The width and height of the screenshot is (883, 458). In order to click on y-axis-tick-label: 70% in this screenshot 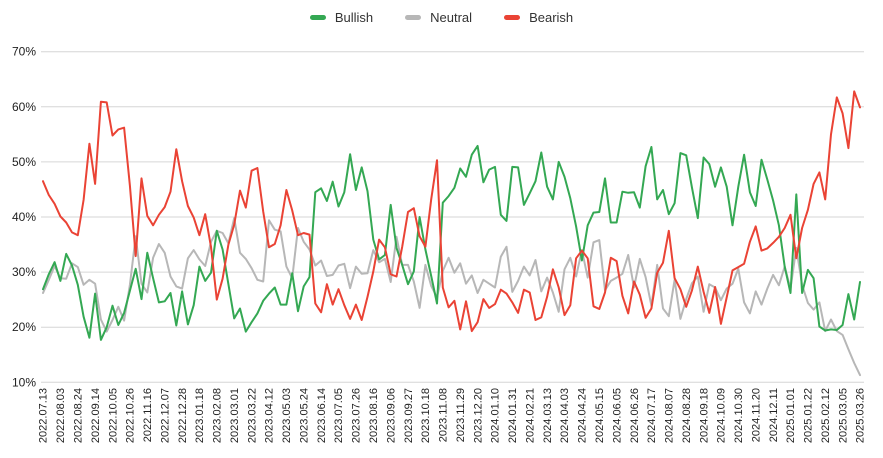, I will do `click(24, 52)`.